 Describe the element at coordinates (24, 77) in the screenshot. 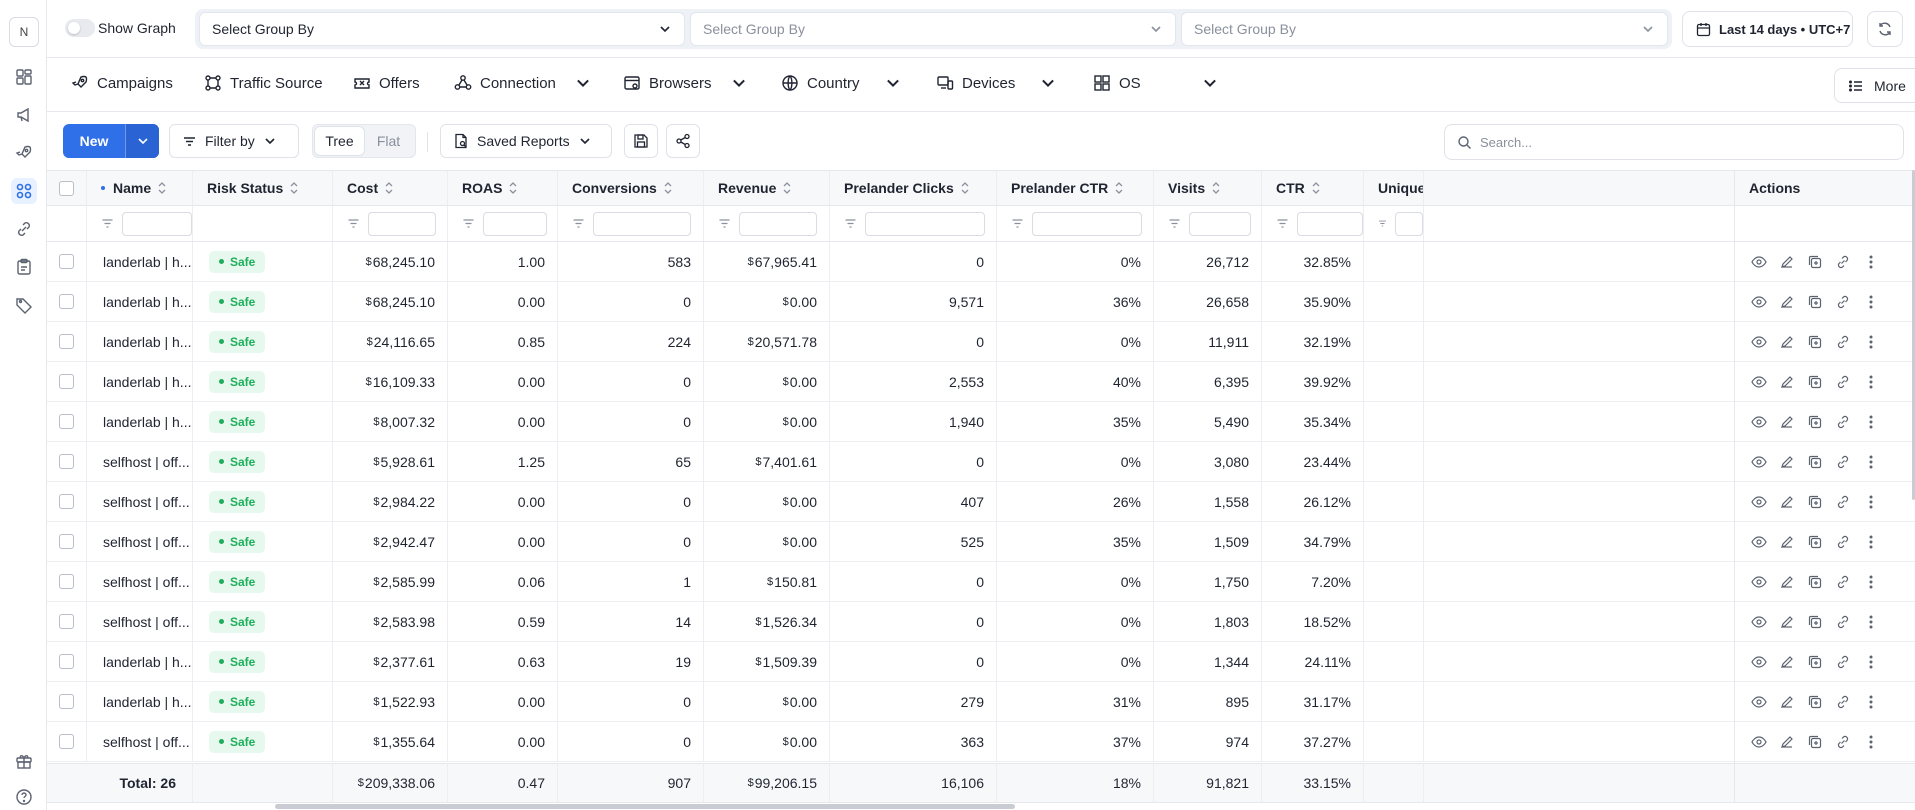

I see `dashboard-icon` at that location.